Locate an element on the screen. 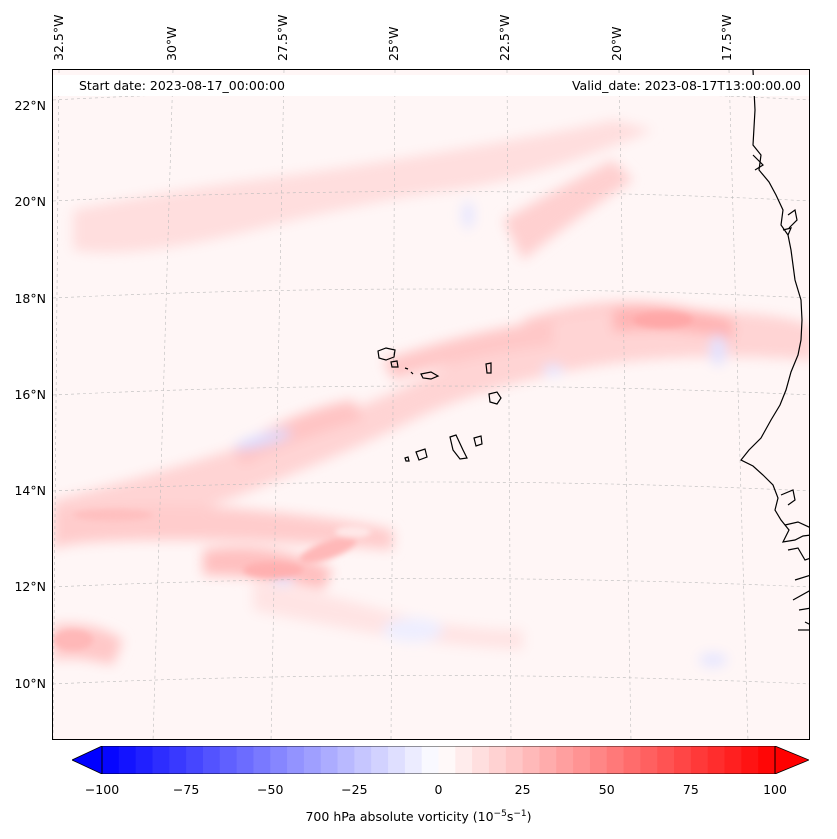  lon-label: 20°W is located at coordinates (616, 43).